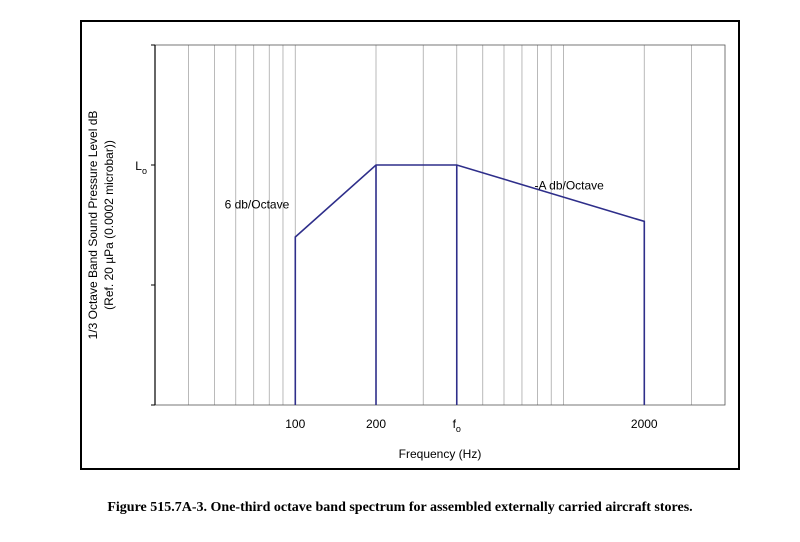 The height and width of the screenshot is (542, 800). Describe the element at coordinates (440, 454) in the screenshot. I see `x-axis-label: Frequency (Hz)` at that location.